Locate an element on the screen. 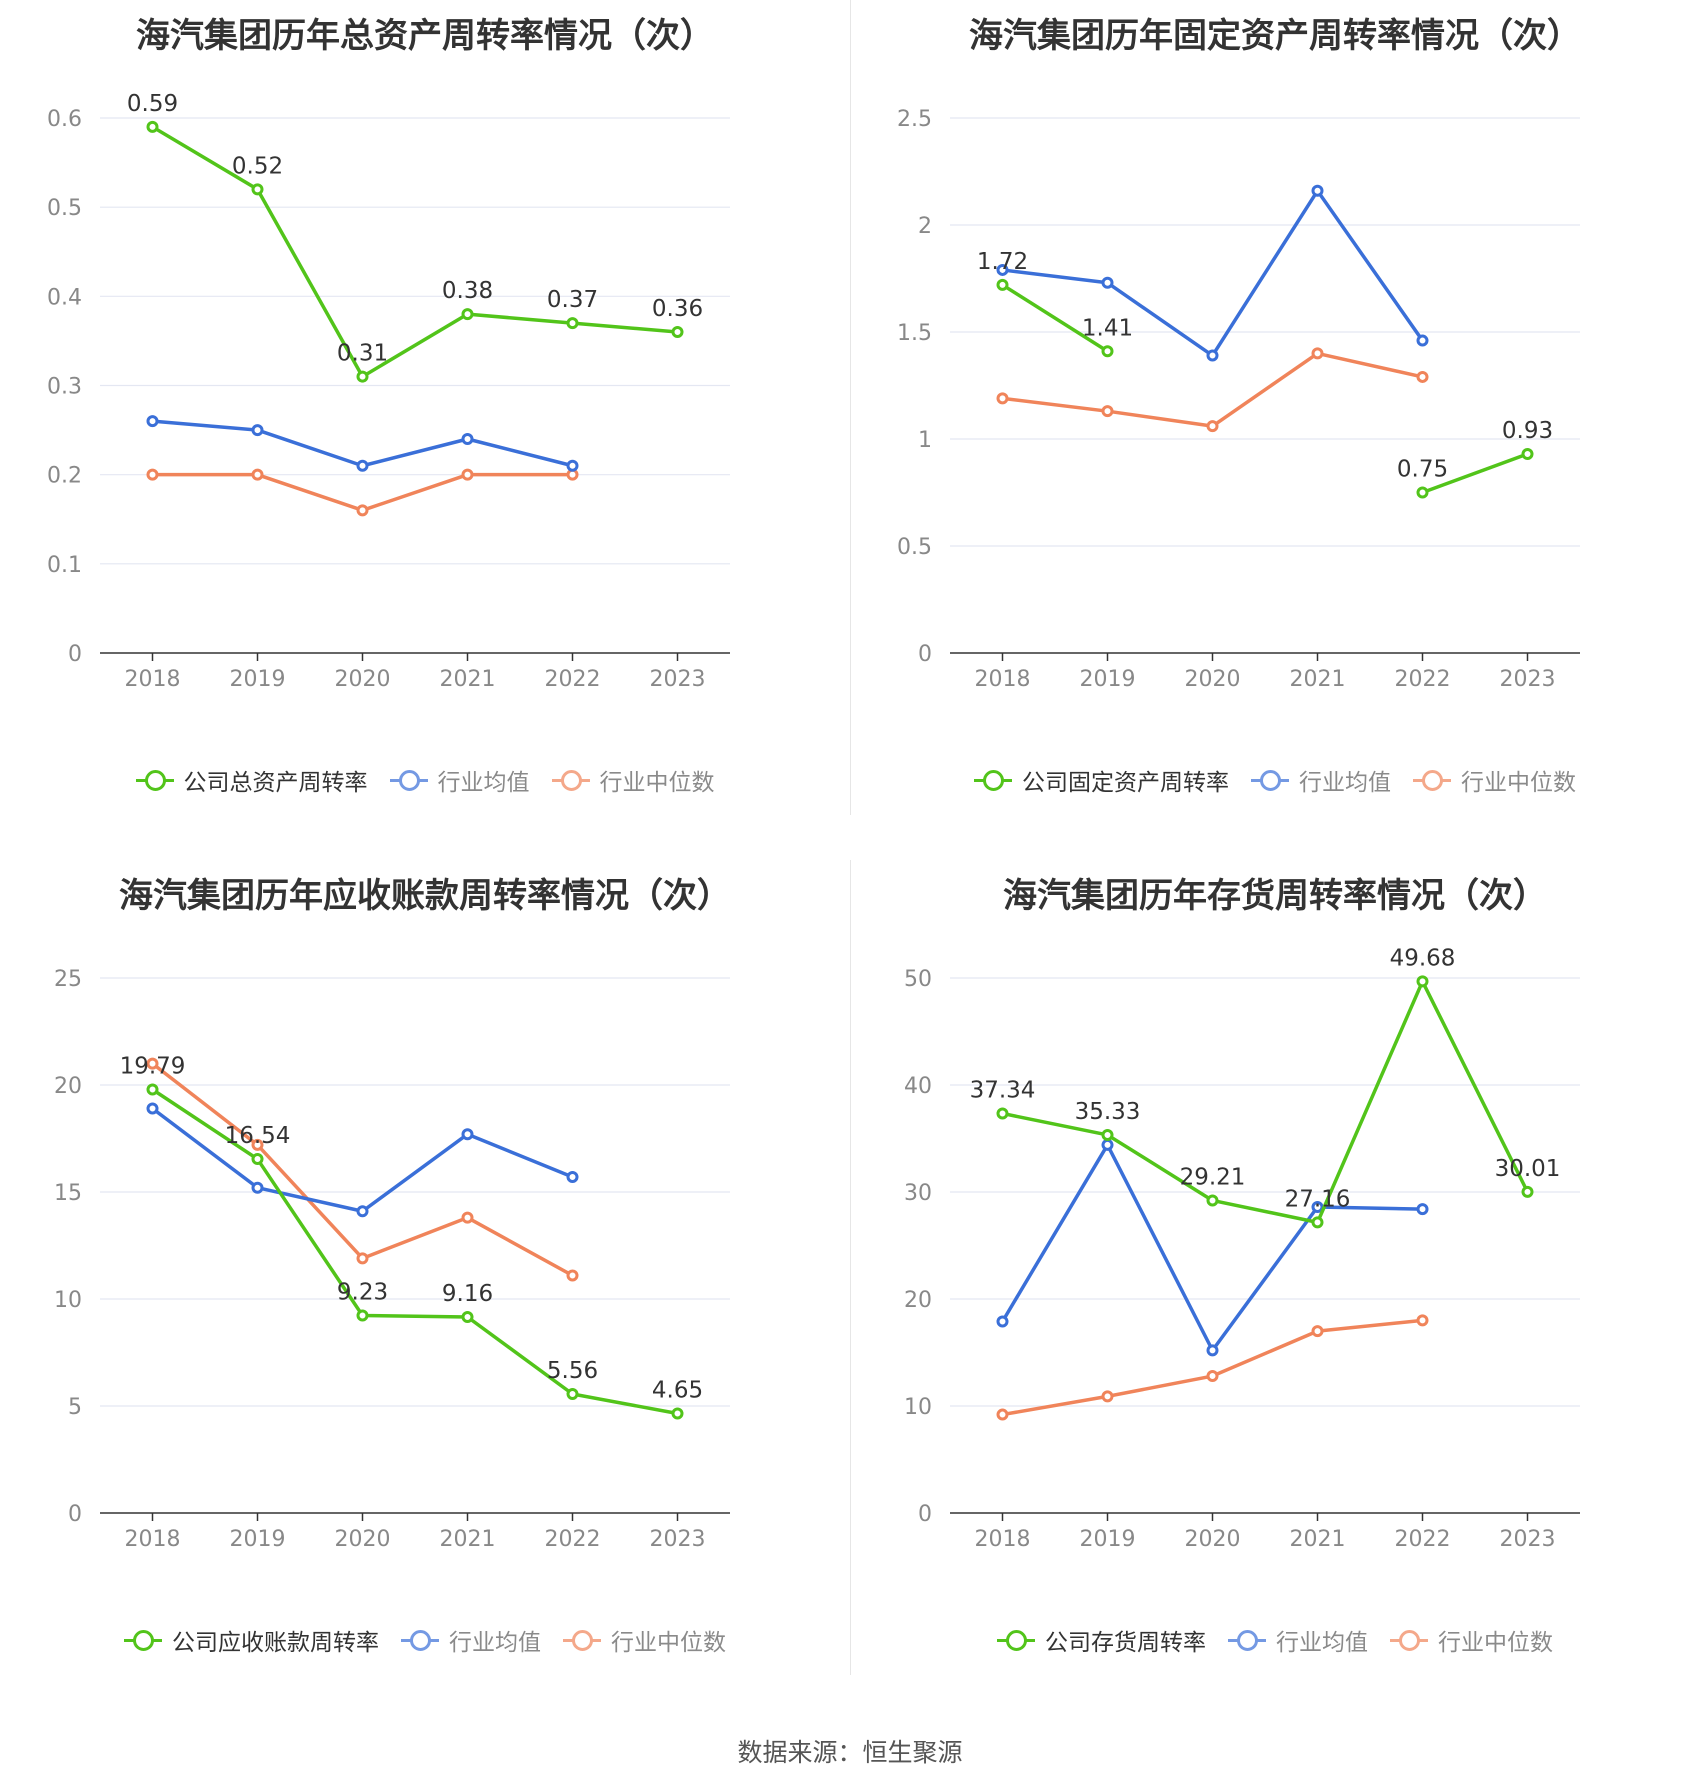  legend-item-company: 公司固定资产周转率 is located at coordinates (1101, 780).